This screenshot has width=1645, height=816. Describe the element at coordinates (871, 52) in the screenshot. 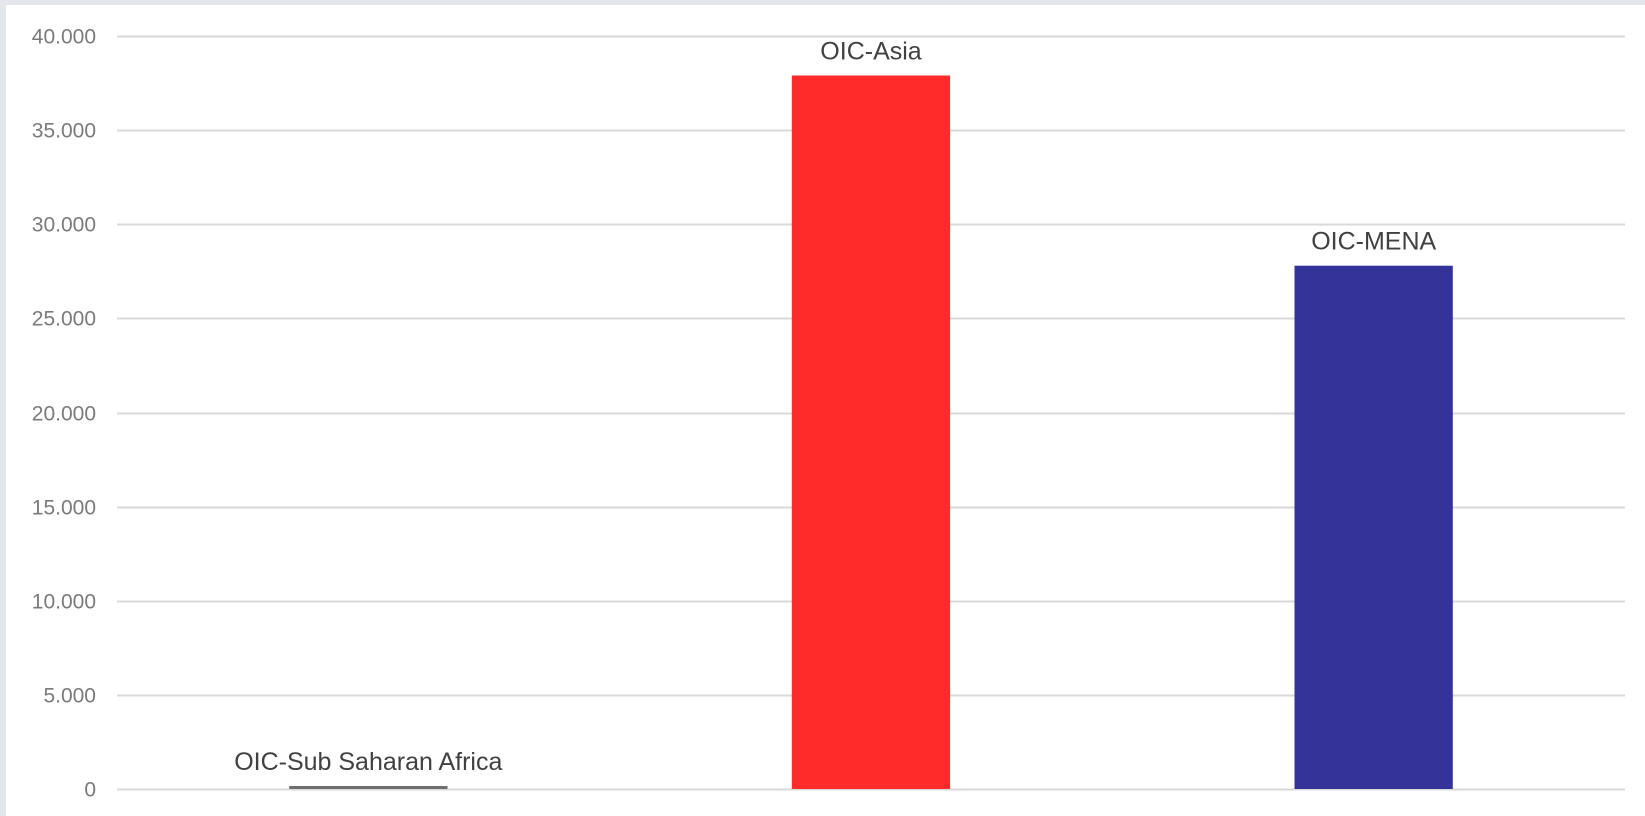

I see `bar-label: OIC-Asia` at that location.